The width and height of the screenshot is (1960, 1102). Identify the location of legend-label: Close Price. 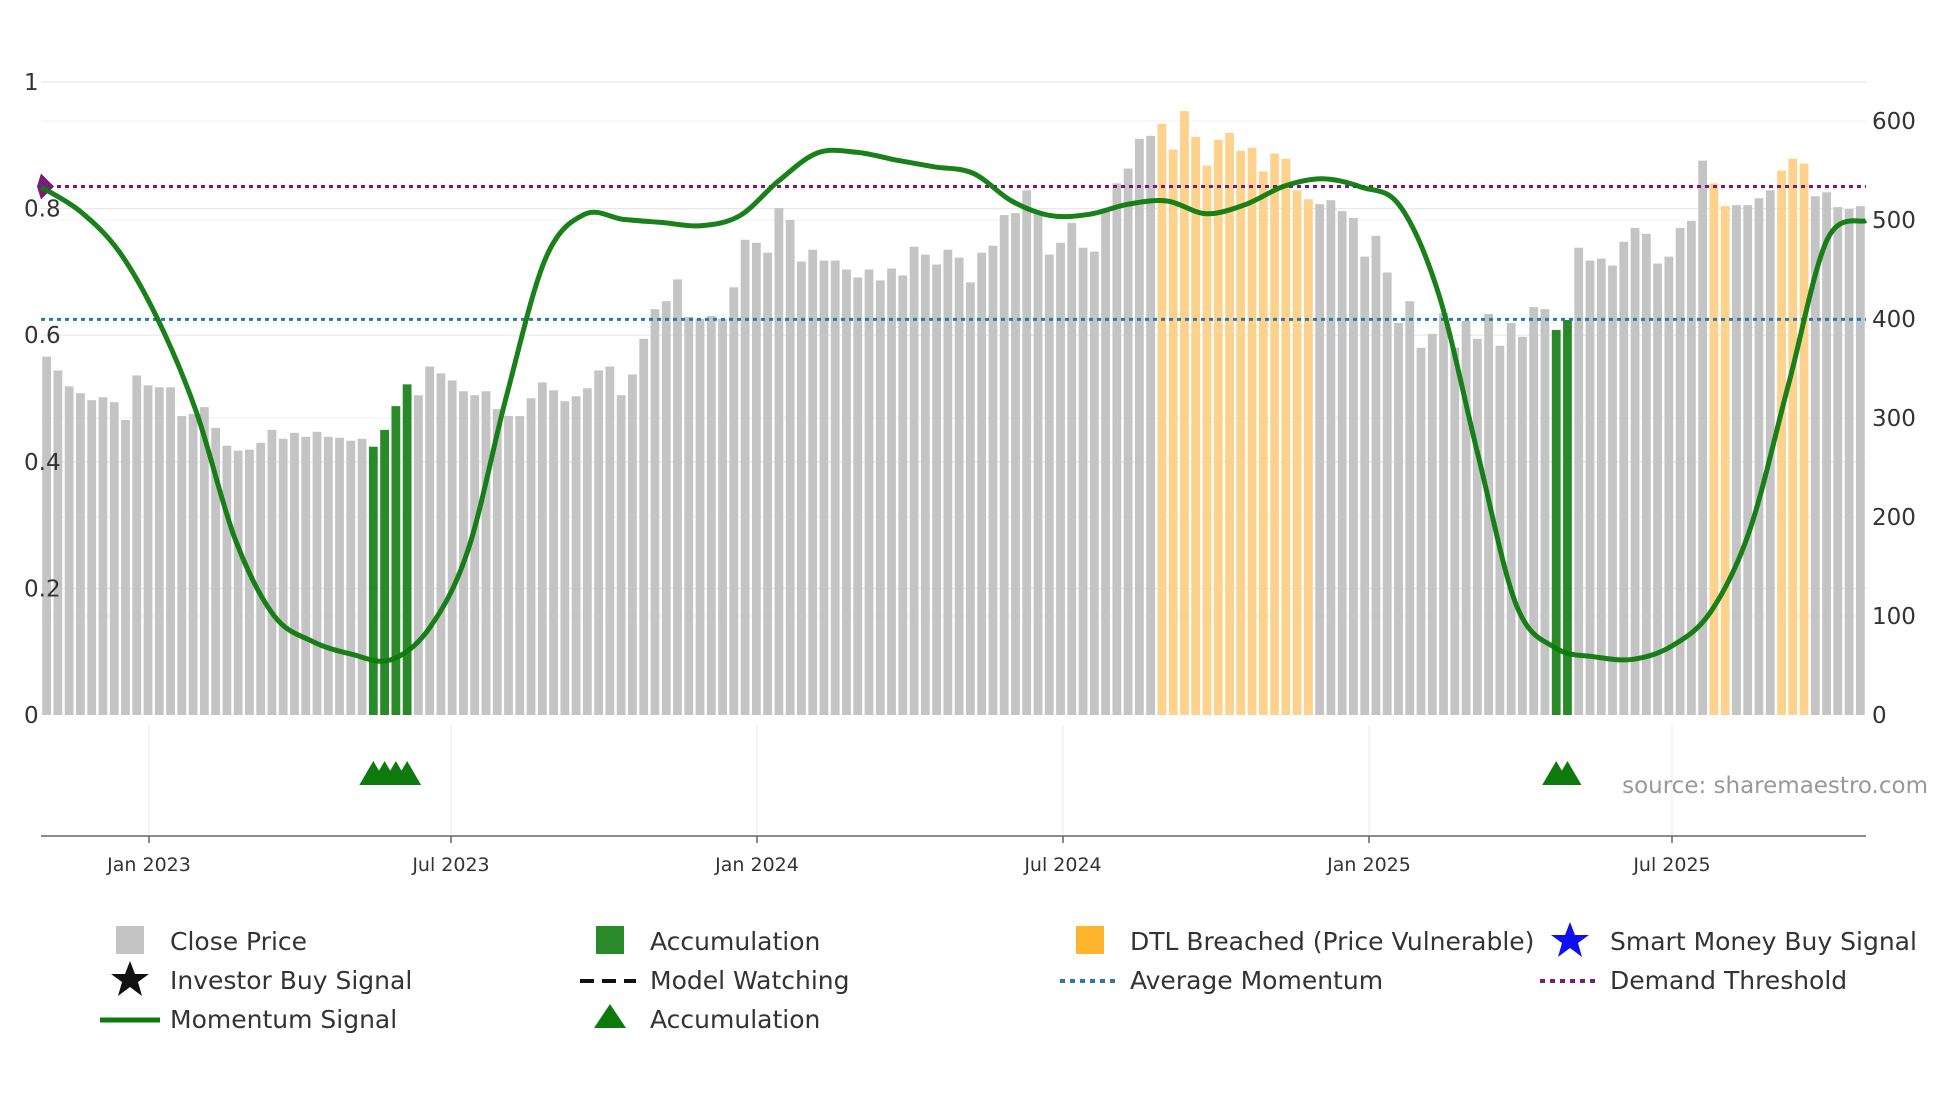
(238, 941).